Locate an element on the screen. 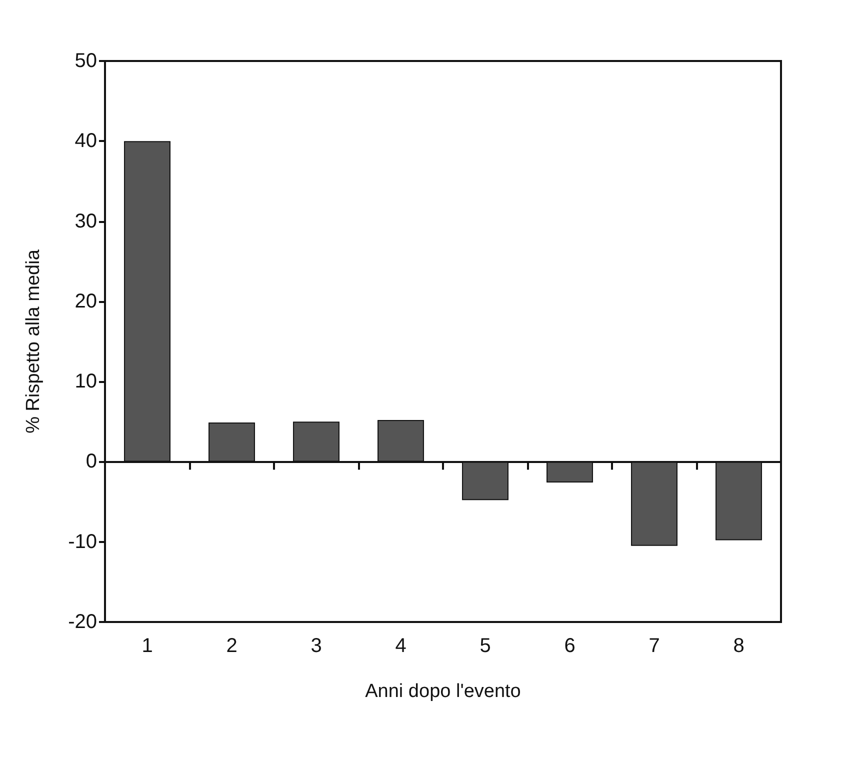 This screenshot has height=757, width=843. x-tick-label: 2 is located at coordinates (232, 646).